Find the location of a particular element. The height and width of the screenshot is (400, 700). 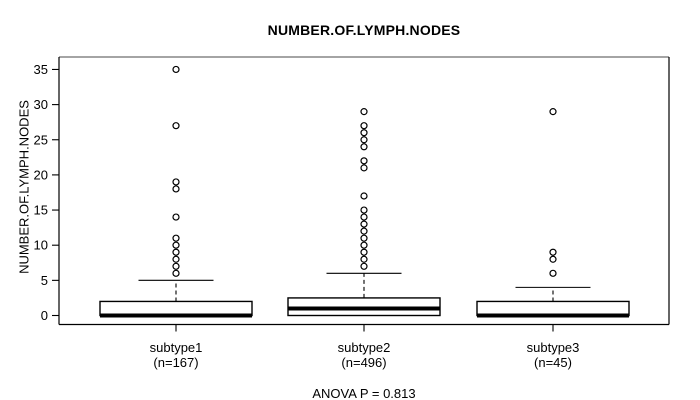

chart-title: NUMBER.OF.LYMPH.NODES is located at coordinates (364, 30).